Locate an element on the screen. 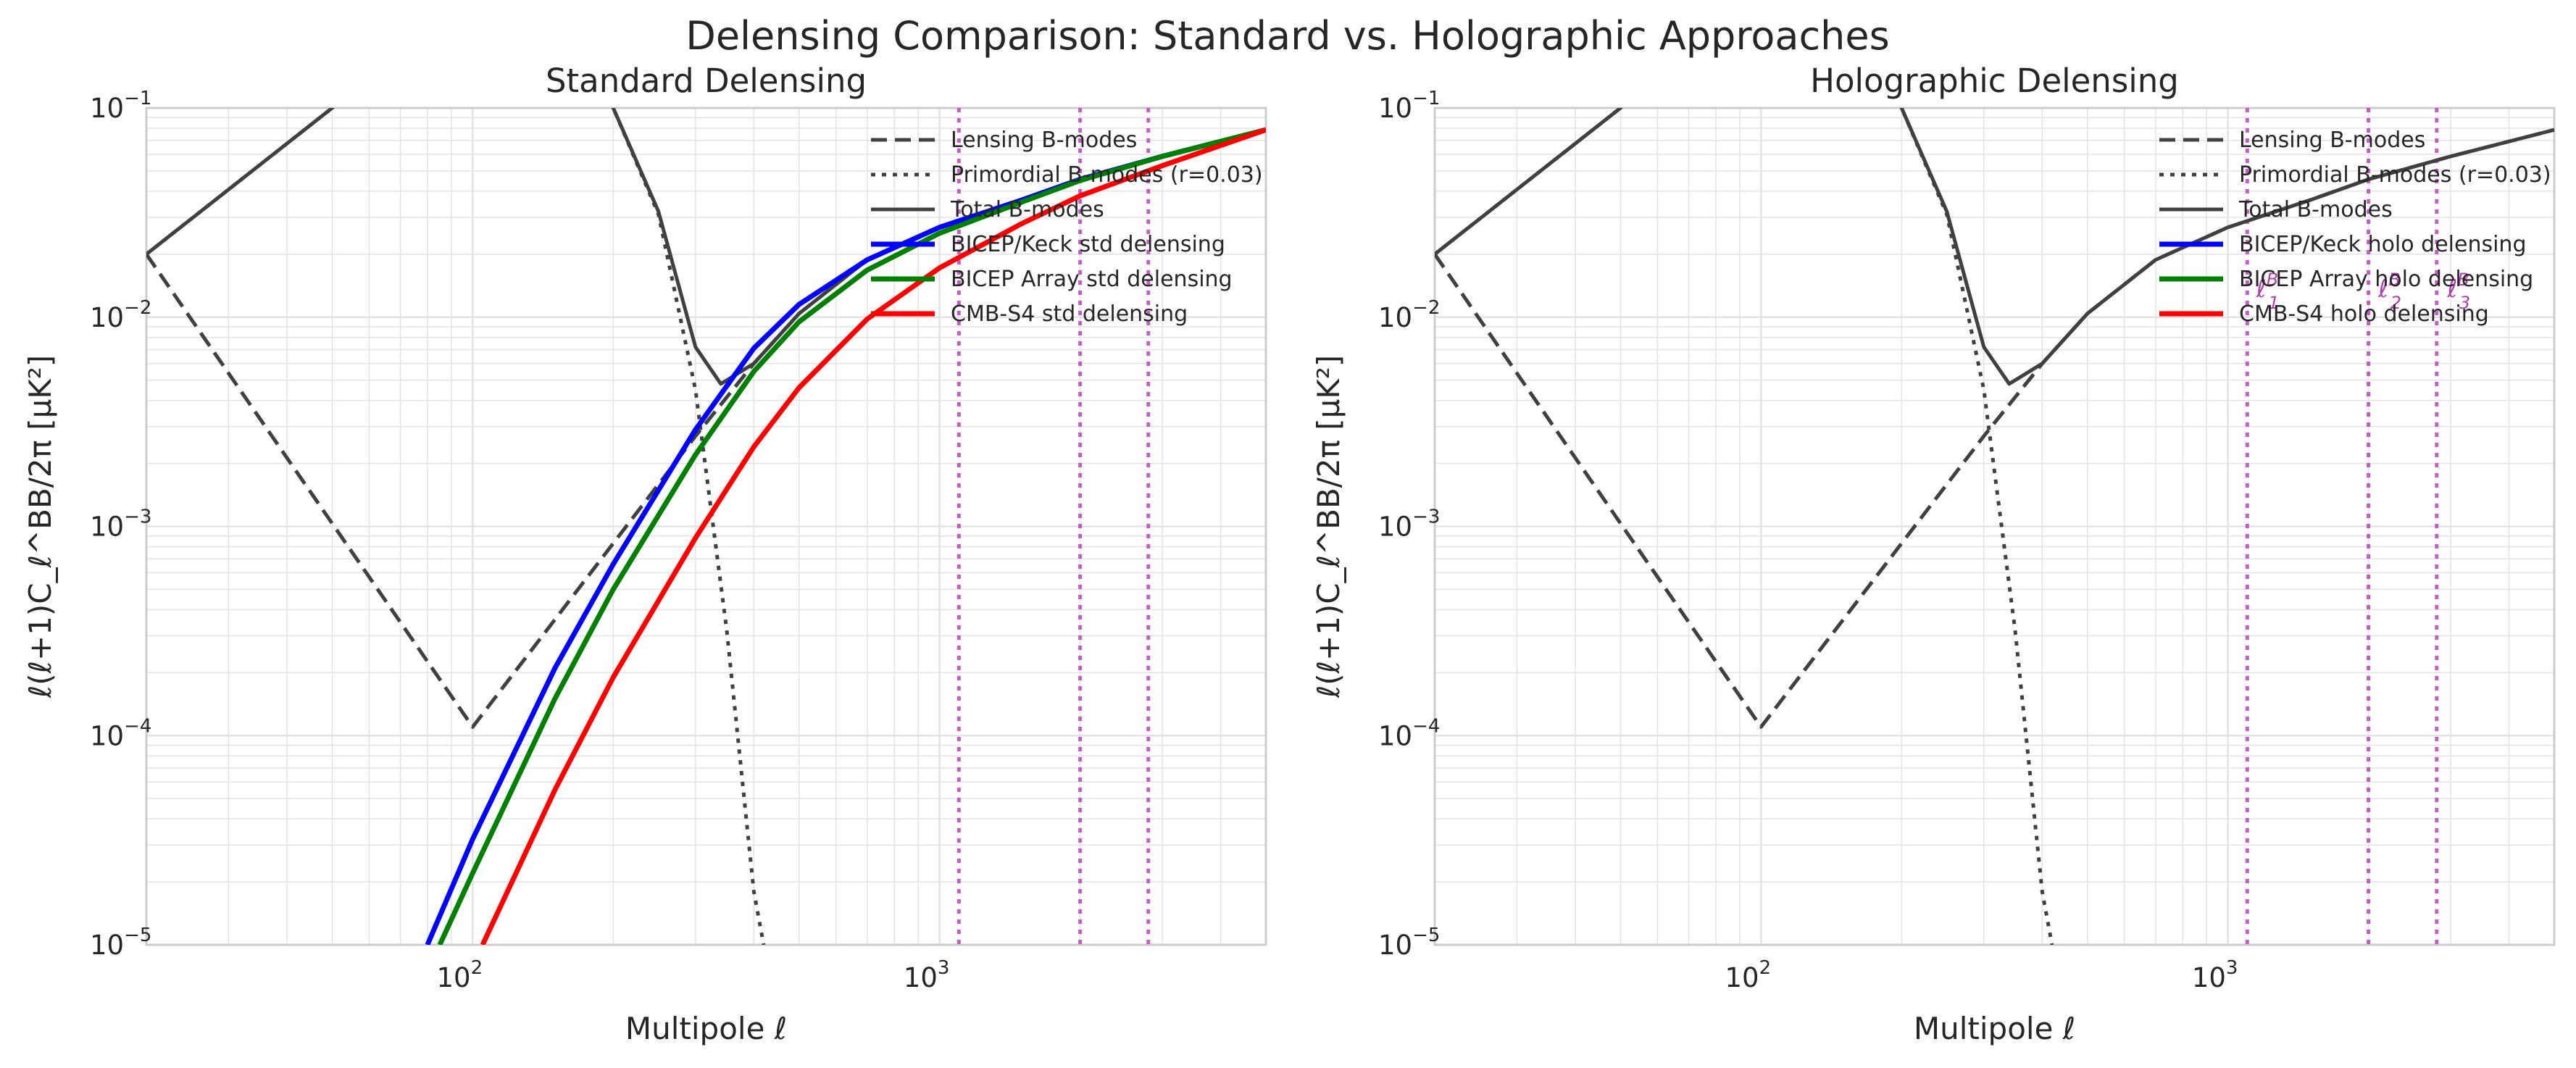  legend-label: BICEP/Keck holo delensing is located at coordinates (2383, 244).